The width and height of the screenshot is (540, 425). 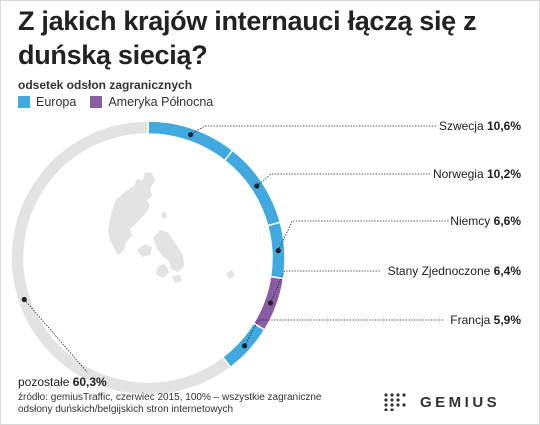 I want to click on leader-line-niemcy, so click(x=363, y=235).